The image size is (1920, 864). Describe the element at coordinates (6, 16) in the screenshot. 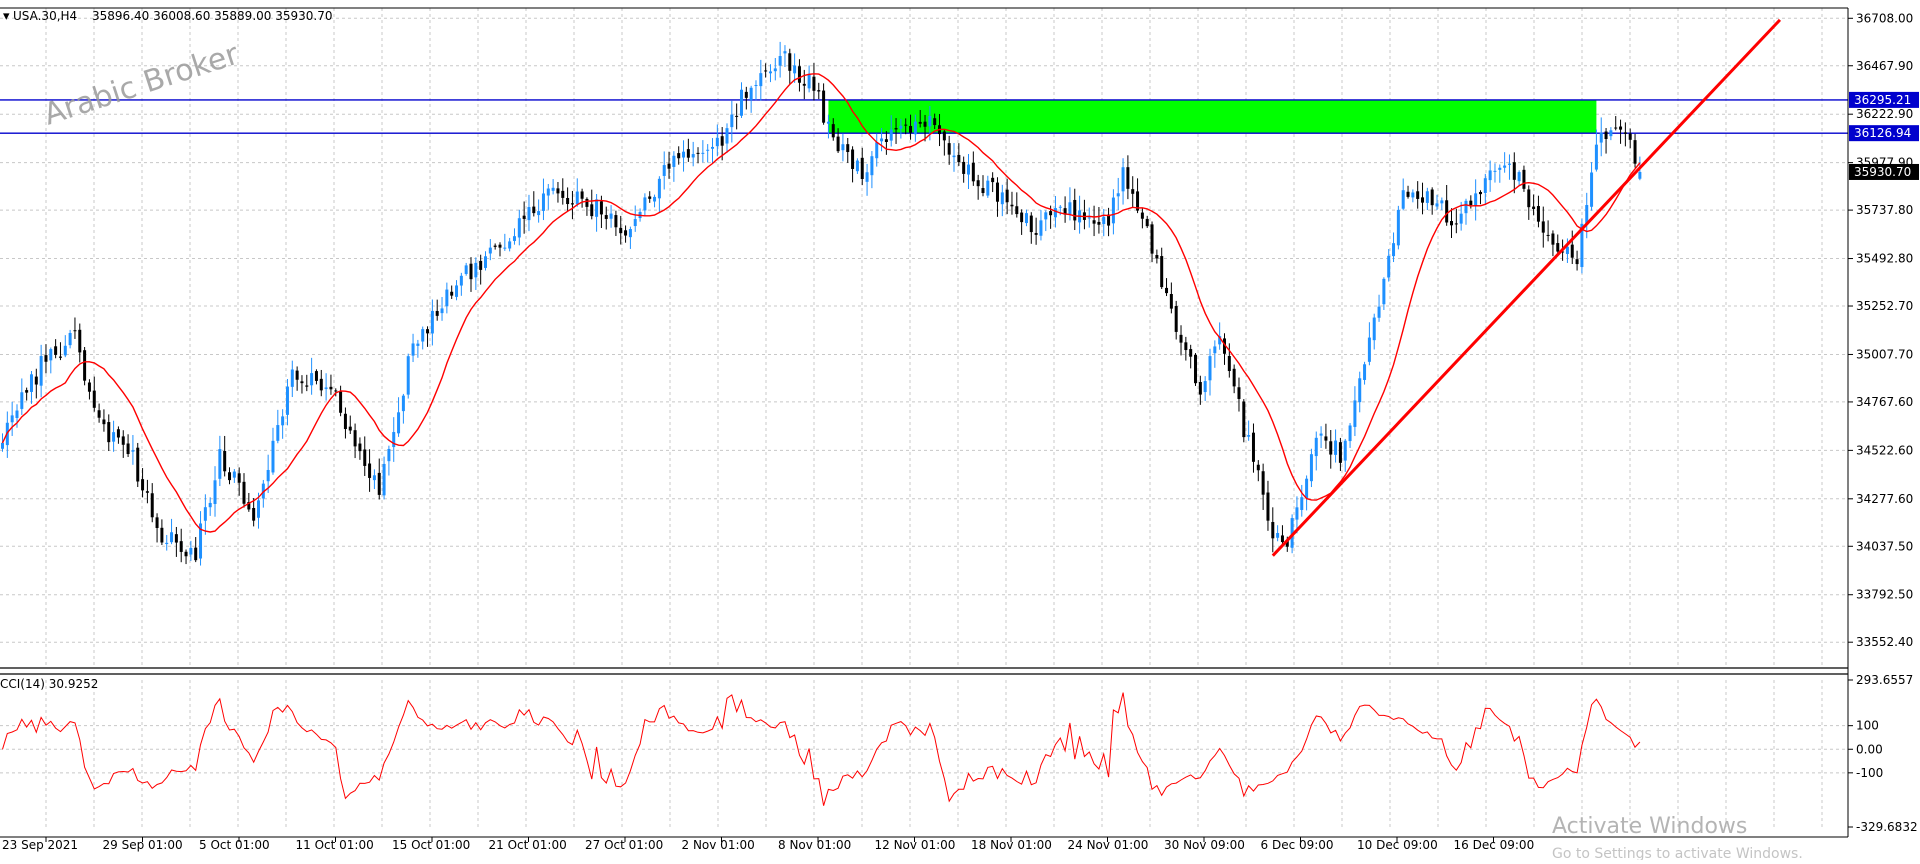

I see `chart-collapse-icon: ▾` at that location.